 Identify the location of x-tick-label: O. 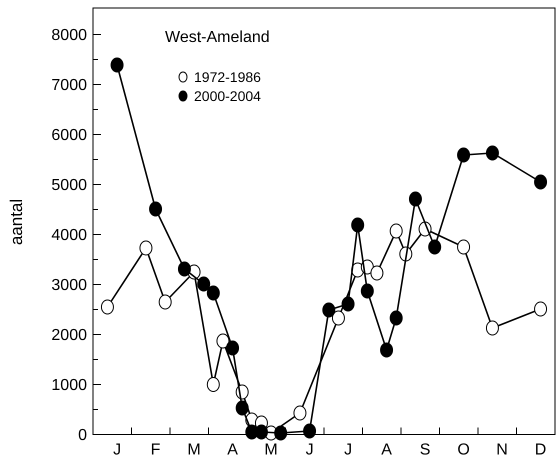
(463, 450).